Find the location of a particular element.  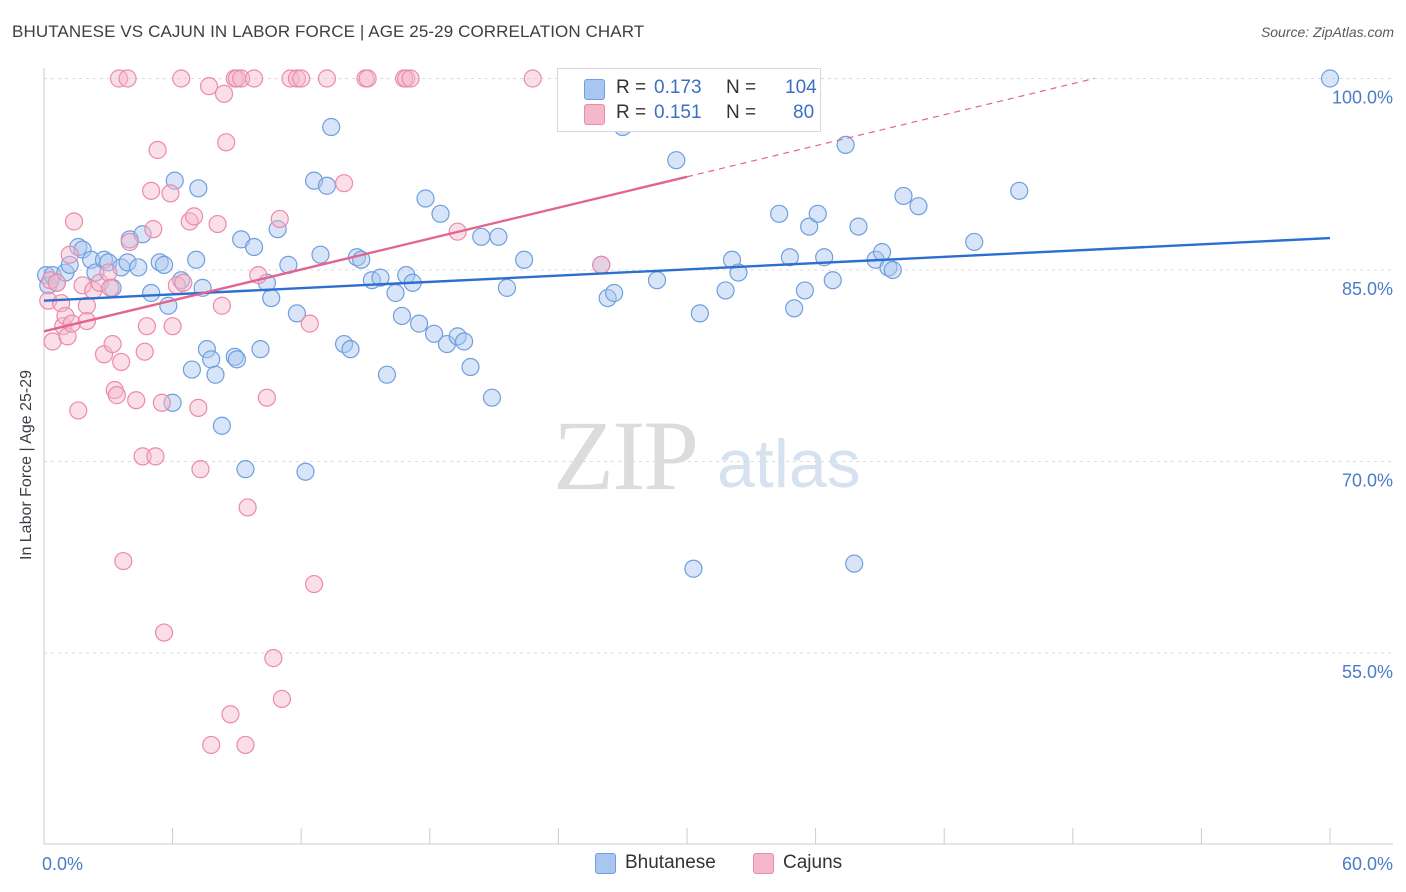

legend-n-value: 104 is located at coordinates (801, 87).